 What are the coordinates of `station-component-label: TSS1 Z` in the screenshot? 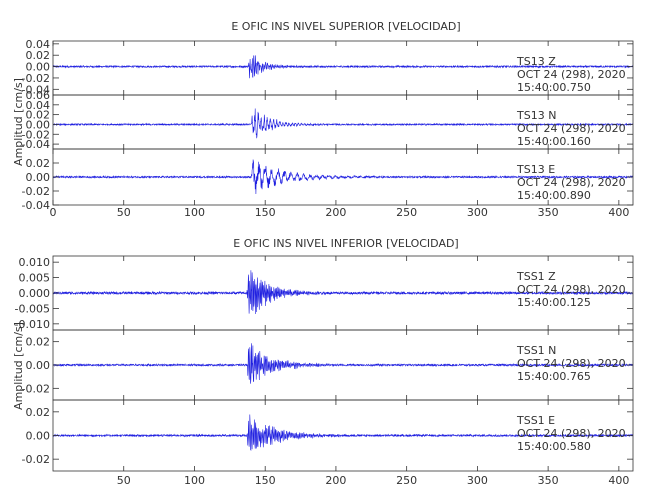 It's located at (536, 276).